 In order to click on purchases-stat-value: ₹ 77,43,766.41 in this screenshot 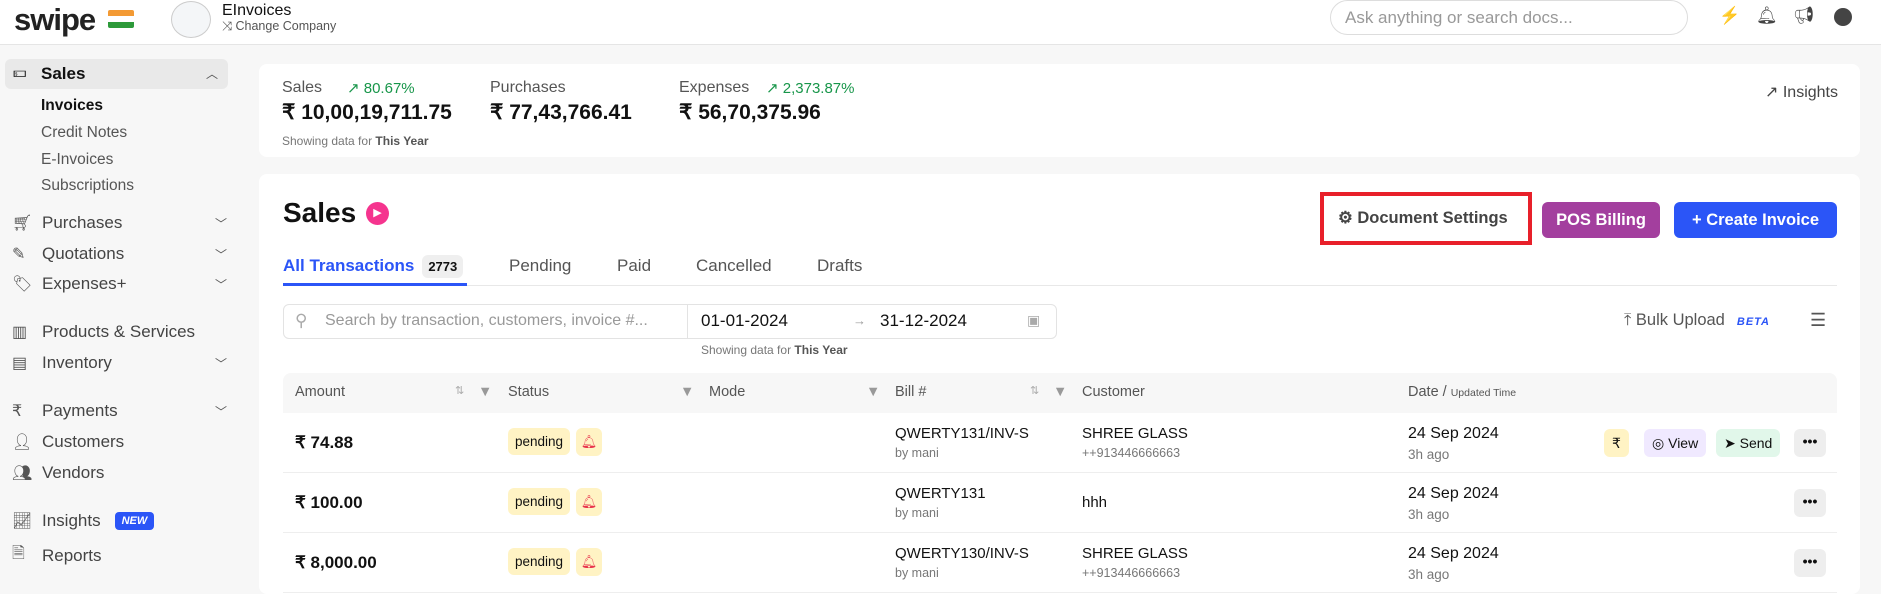, I will do `click(561, 112)`.